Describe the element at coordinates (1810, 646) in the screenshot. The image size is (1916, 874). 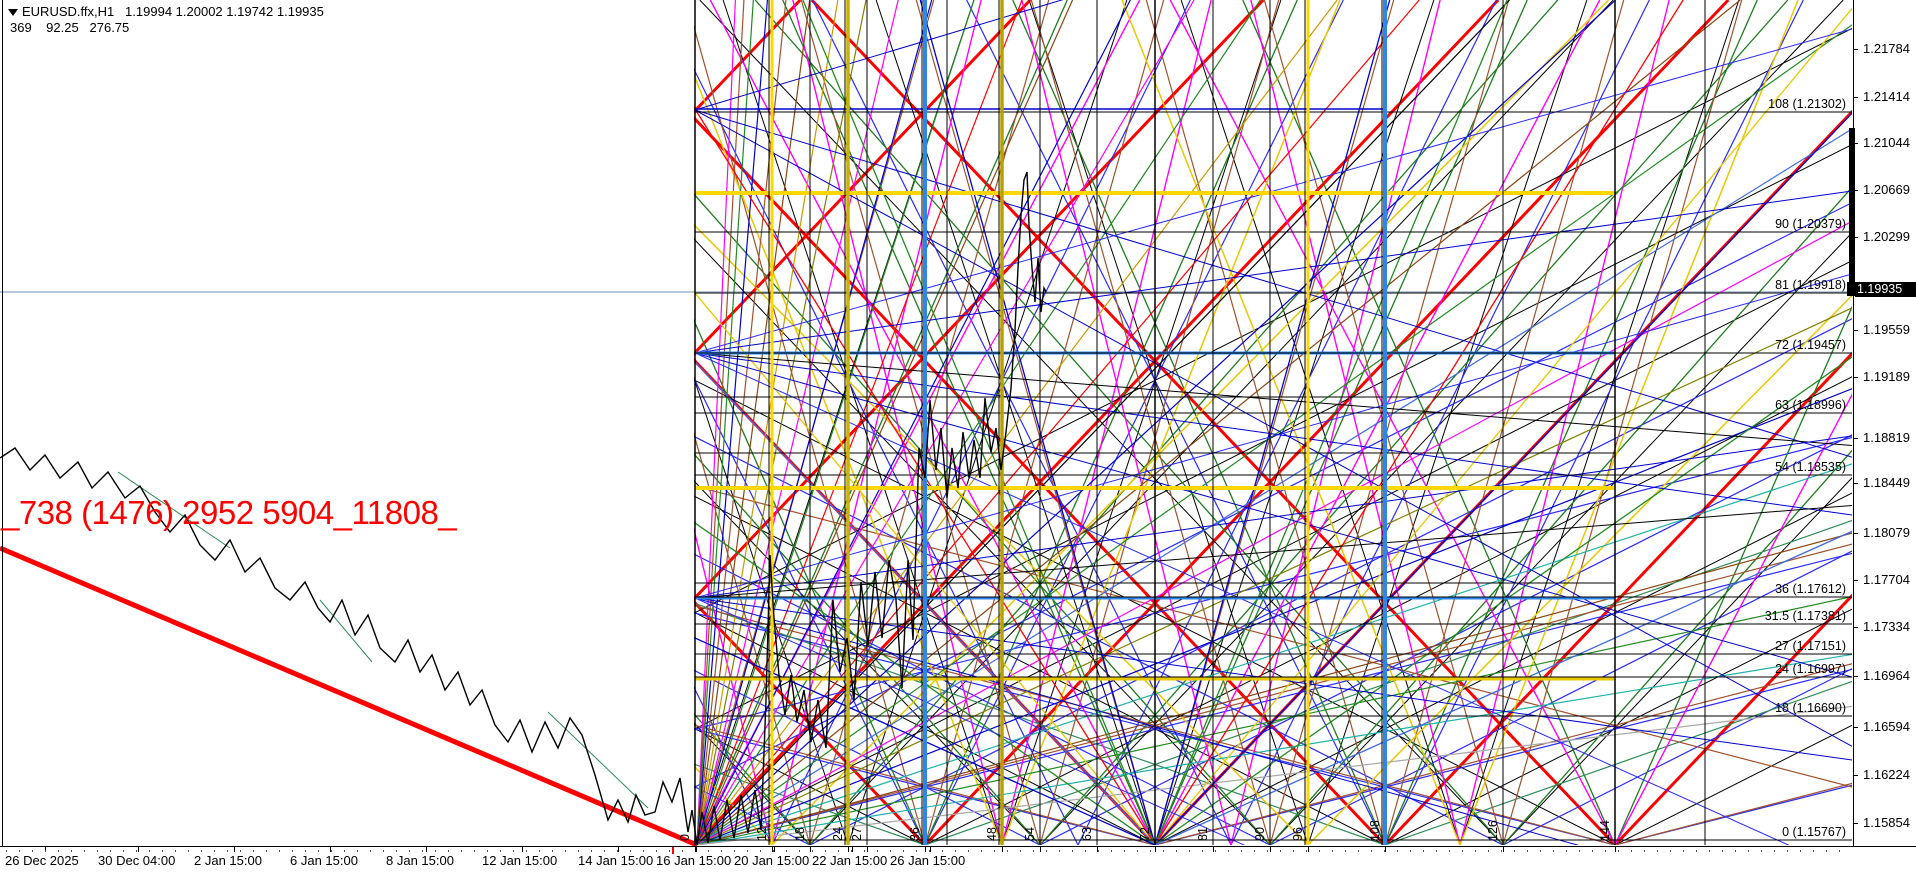
I see `gann-level-label: 27 (1.17151)` at that location.